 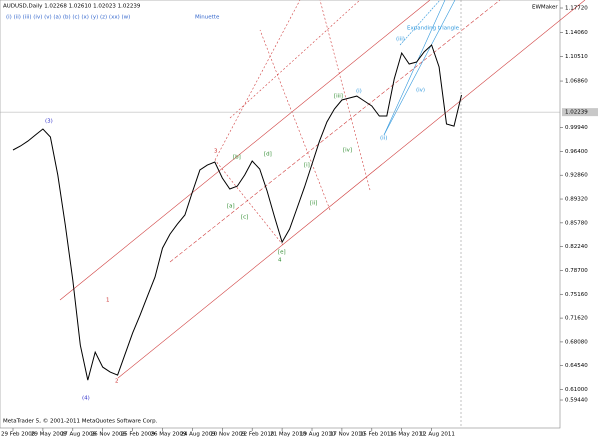 What do you see at coordinates (576, 57) in the screenshot?
I see `y-tick-label: 1.10510` at bounding box center [576, 57].